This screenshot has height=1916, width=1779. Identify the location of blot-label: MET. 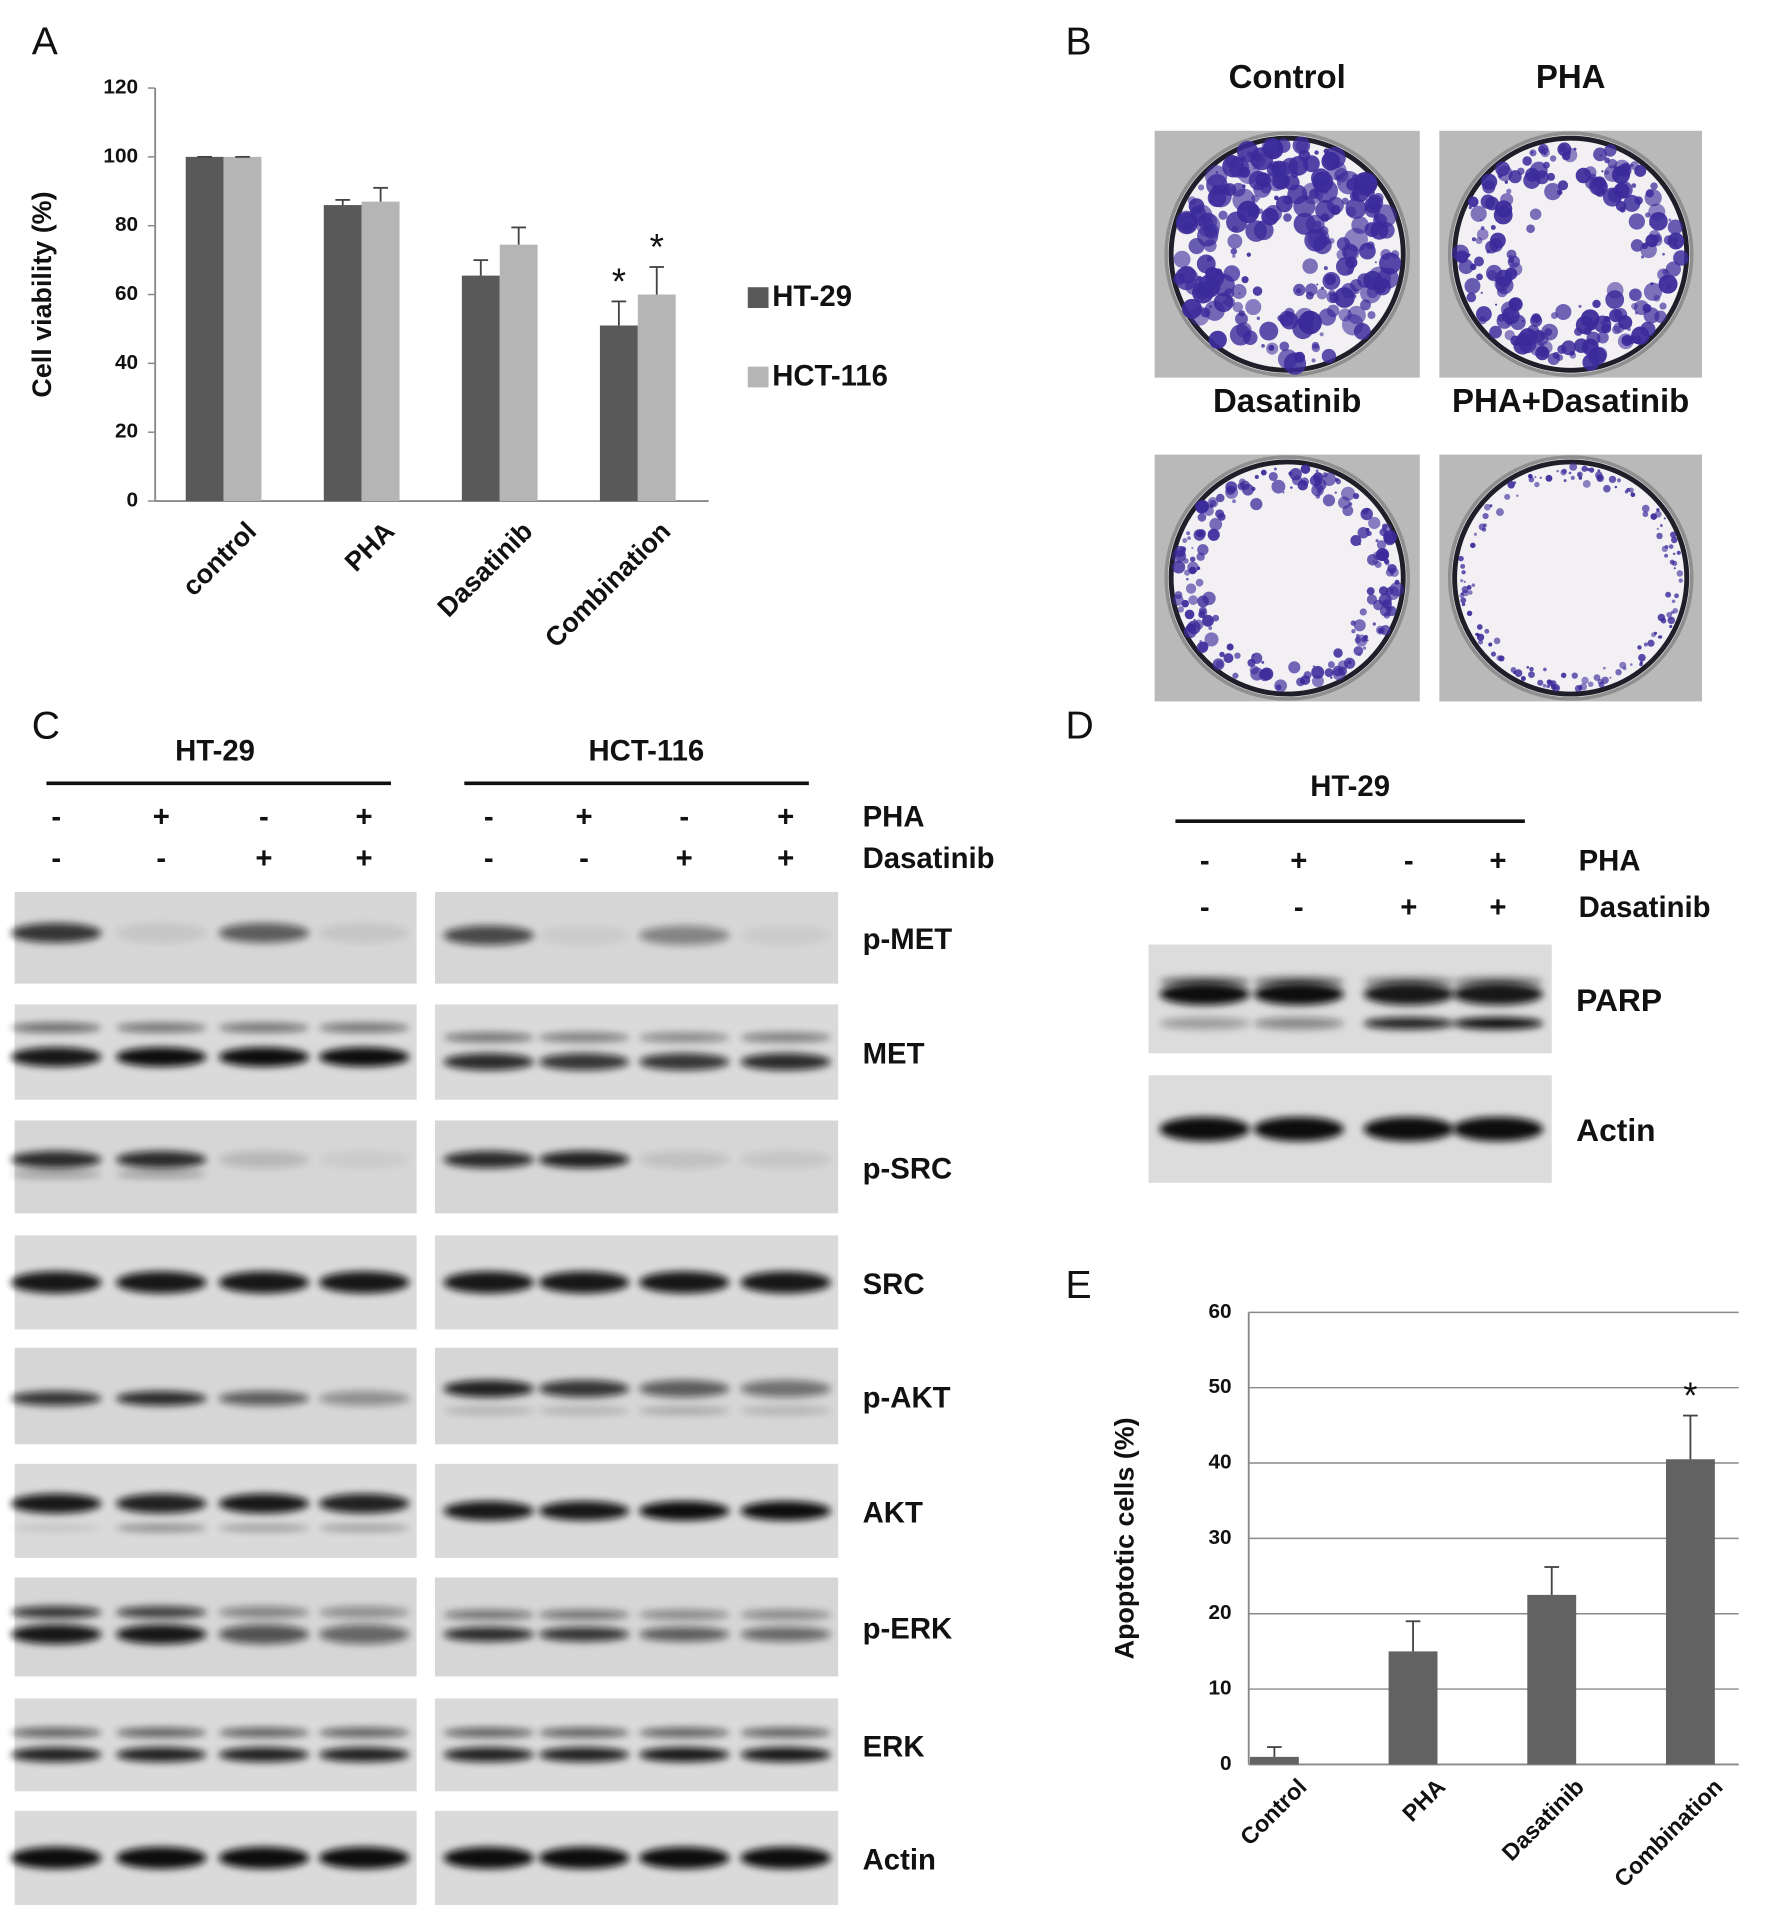
(894, 1053).